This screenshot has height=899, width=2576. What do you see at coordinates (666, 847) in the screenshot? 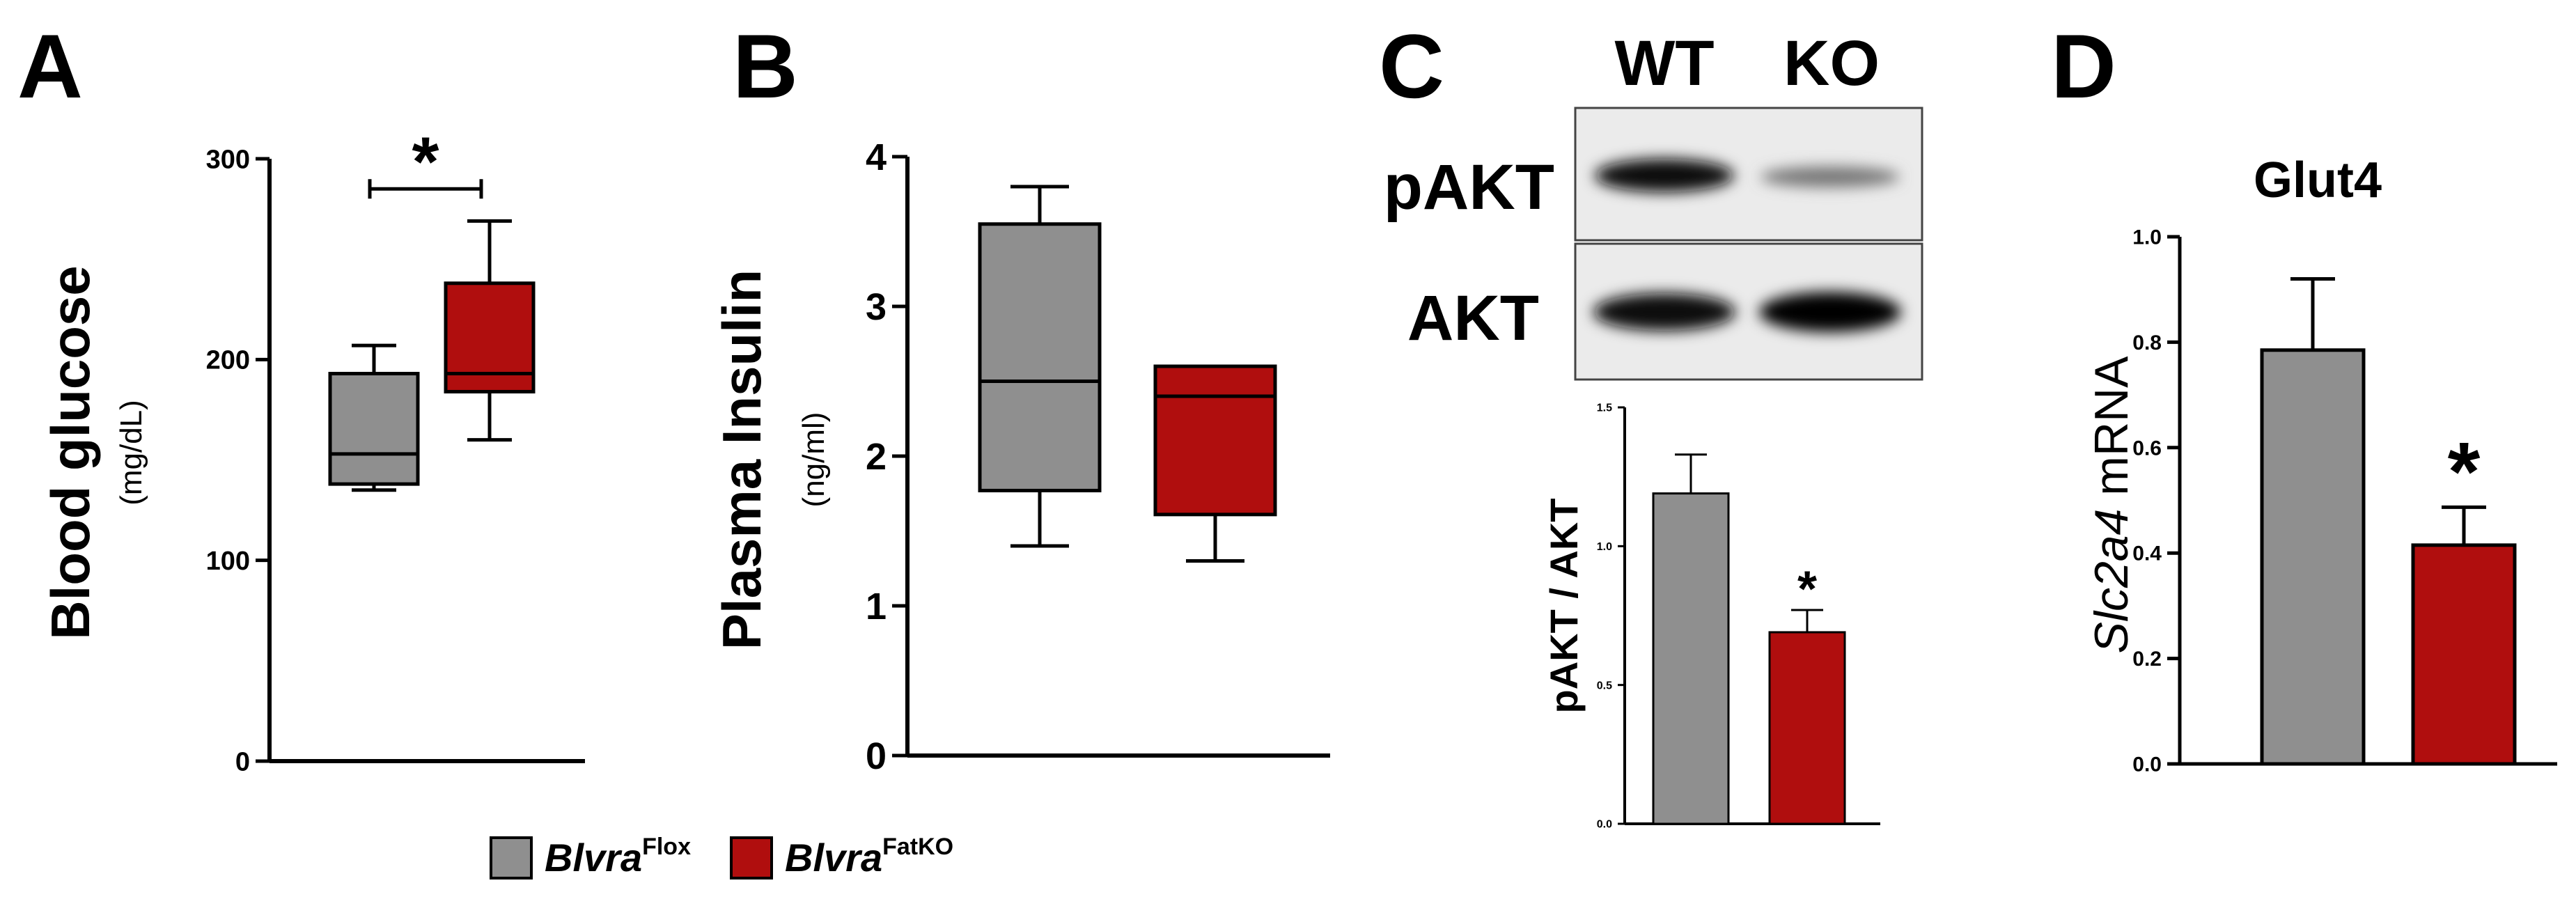
I see `legend-sup-flox: Flox` at bounding box center [666, 847].